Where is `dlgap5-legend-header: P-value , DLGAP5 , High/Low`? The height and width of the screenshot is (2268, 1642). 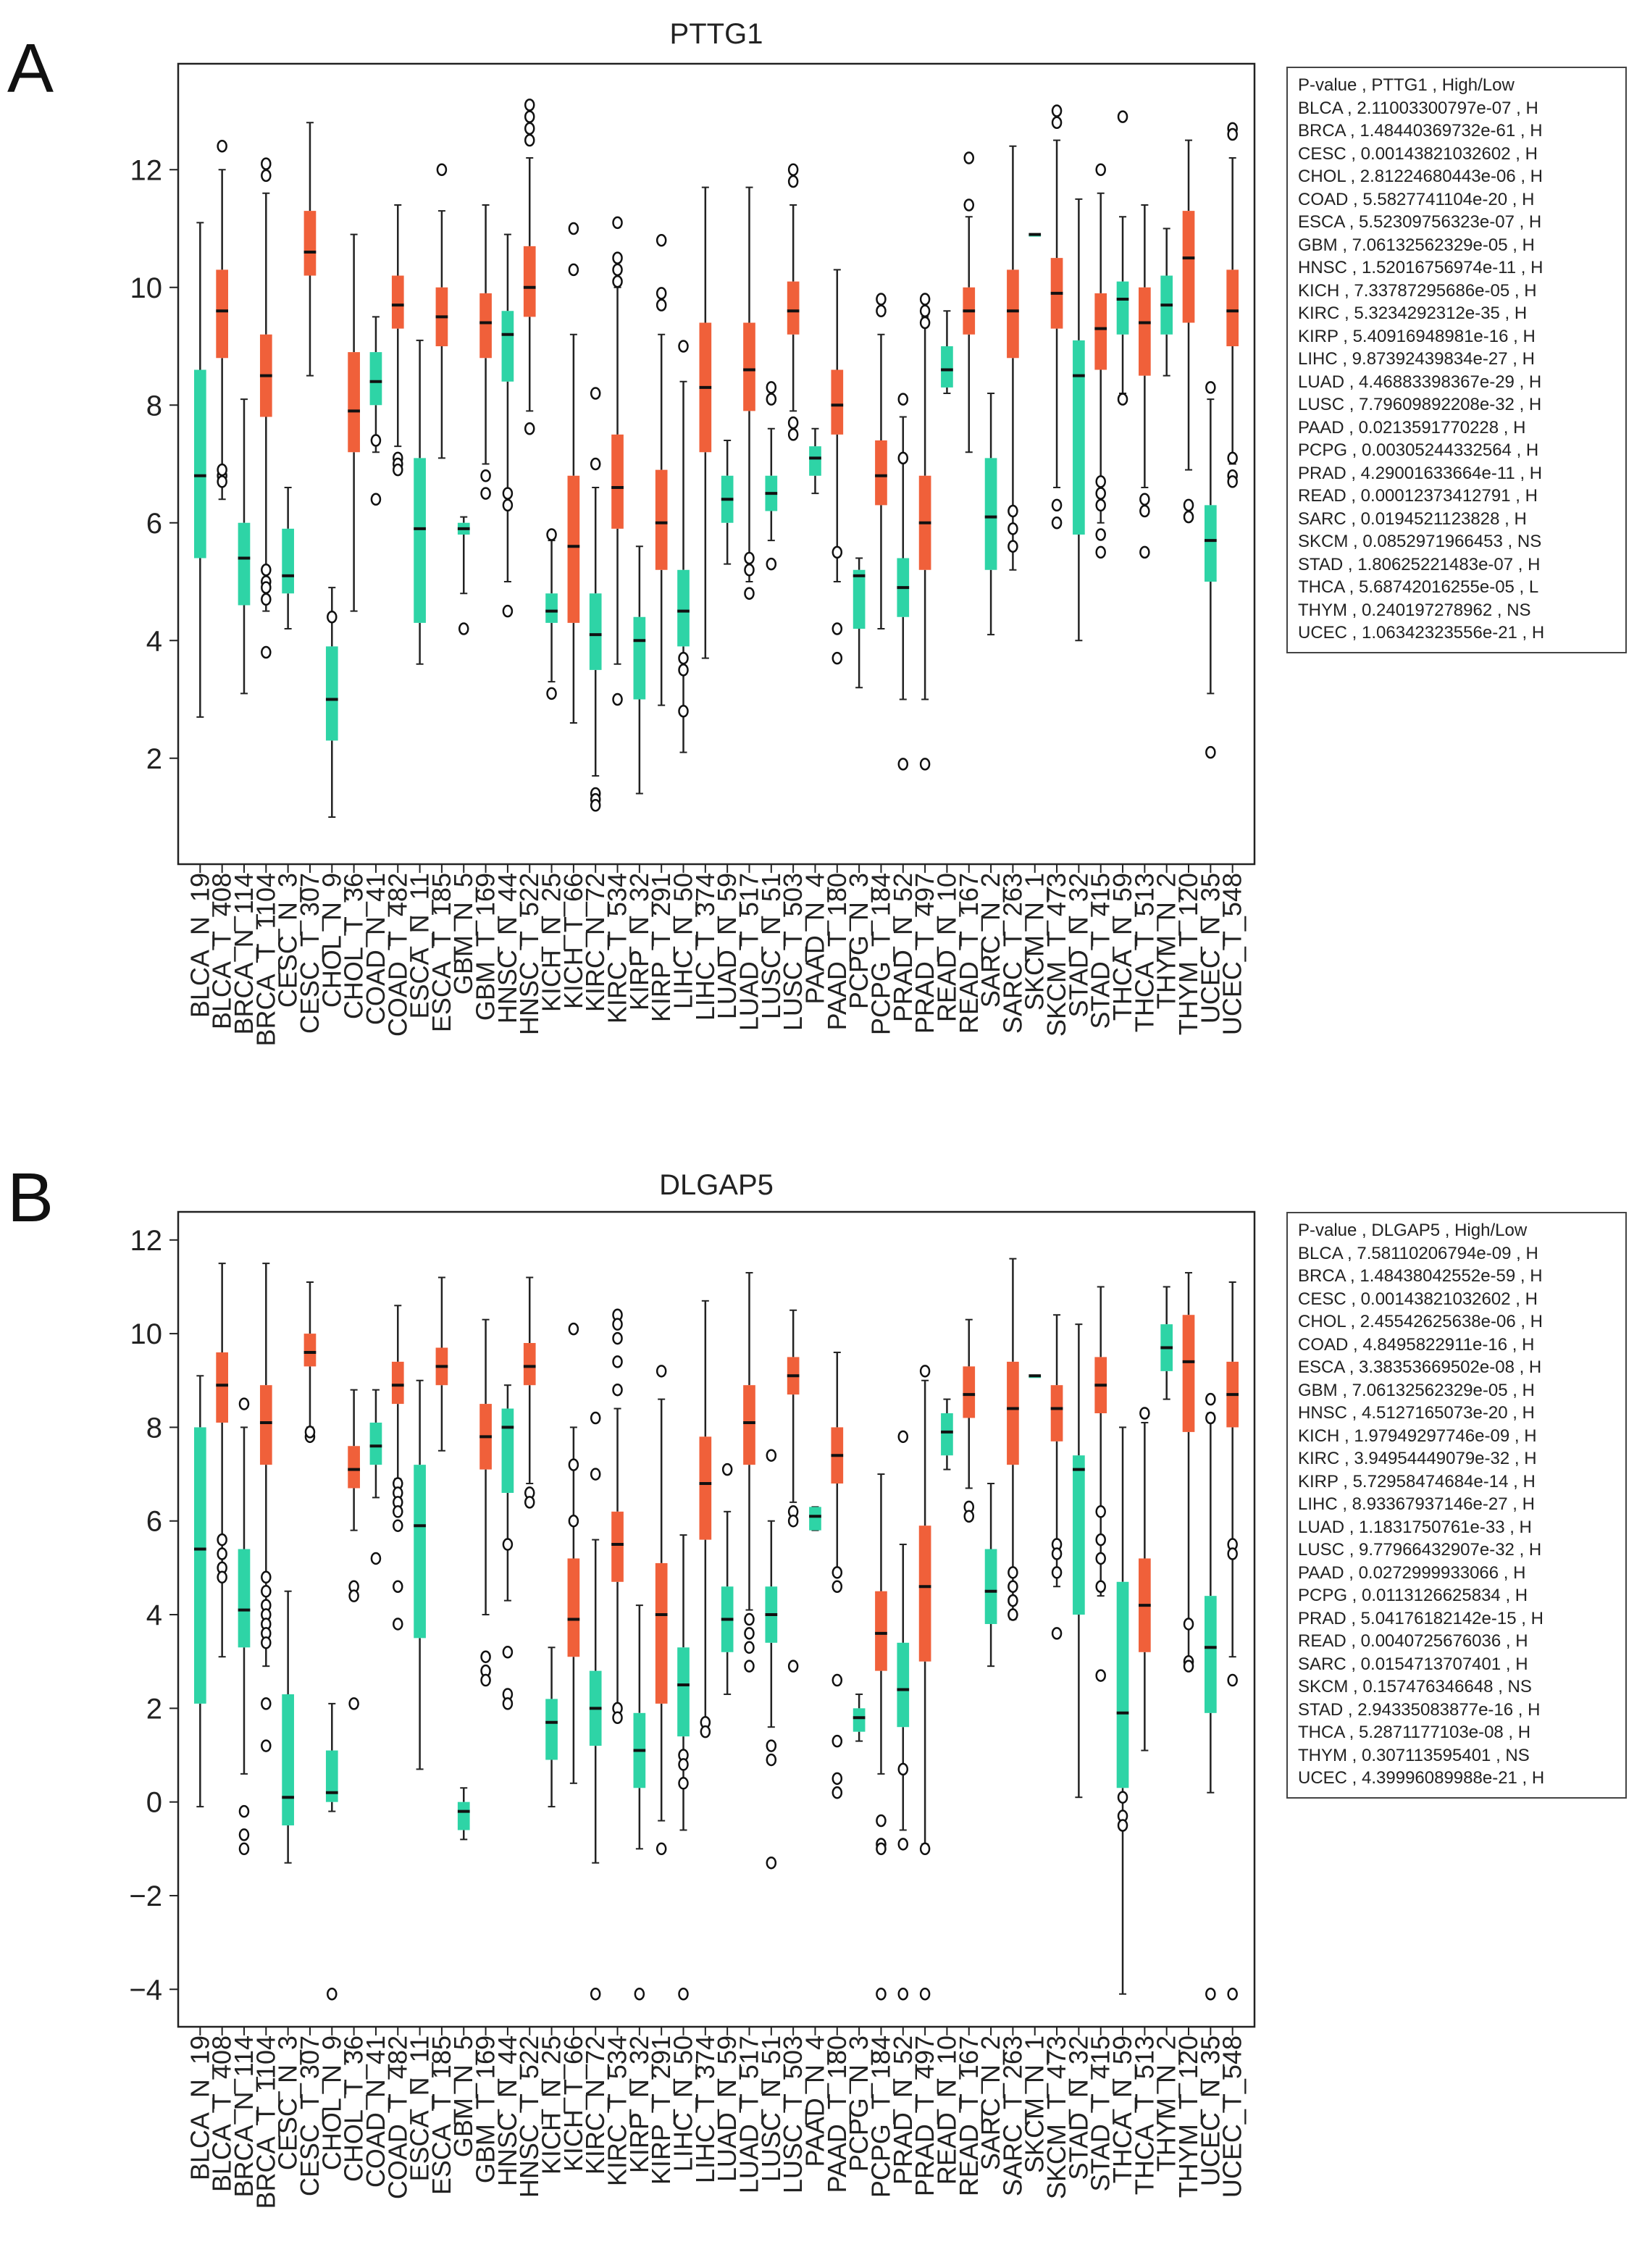 dlgap5-legend-header: P-value , DLGAP5 , High/Low is located at coordinates (1413, 1231).